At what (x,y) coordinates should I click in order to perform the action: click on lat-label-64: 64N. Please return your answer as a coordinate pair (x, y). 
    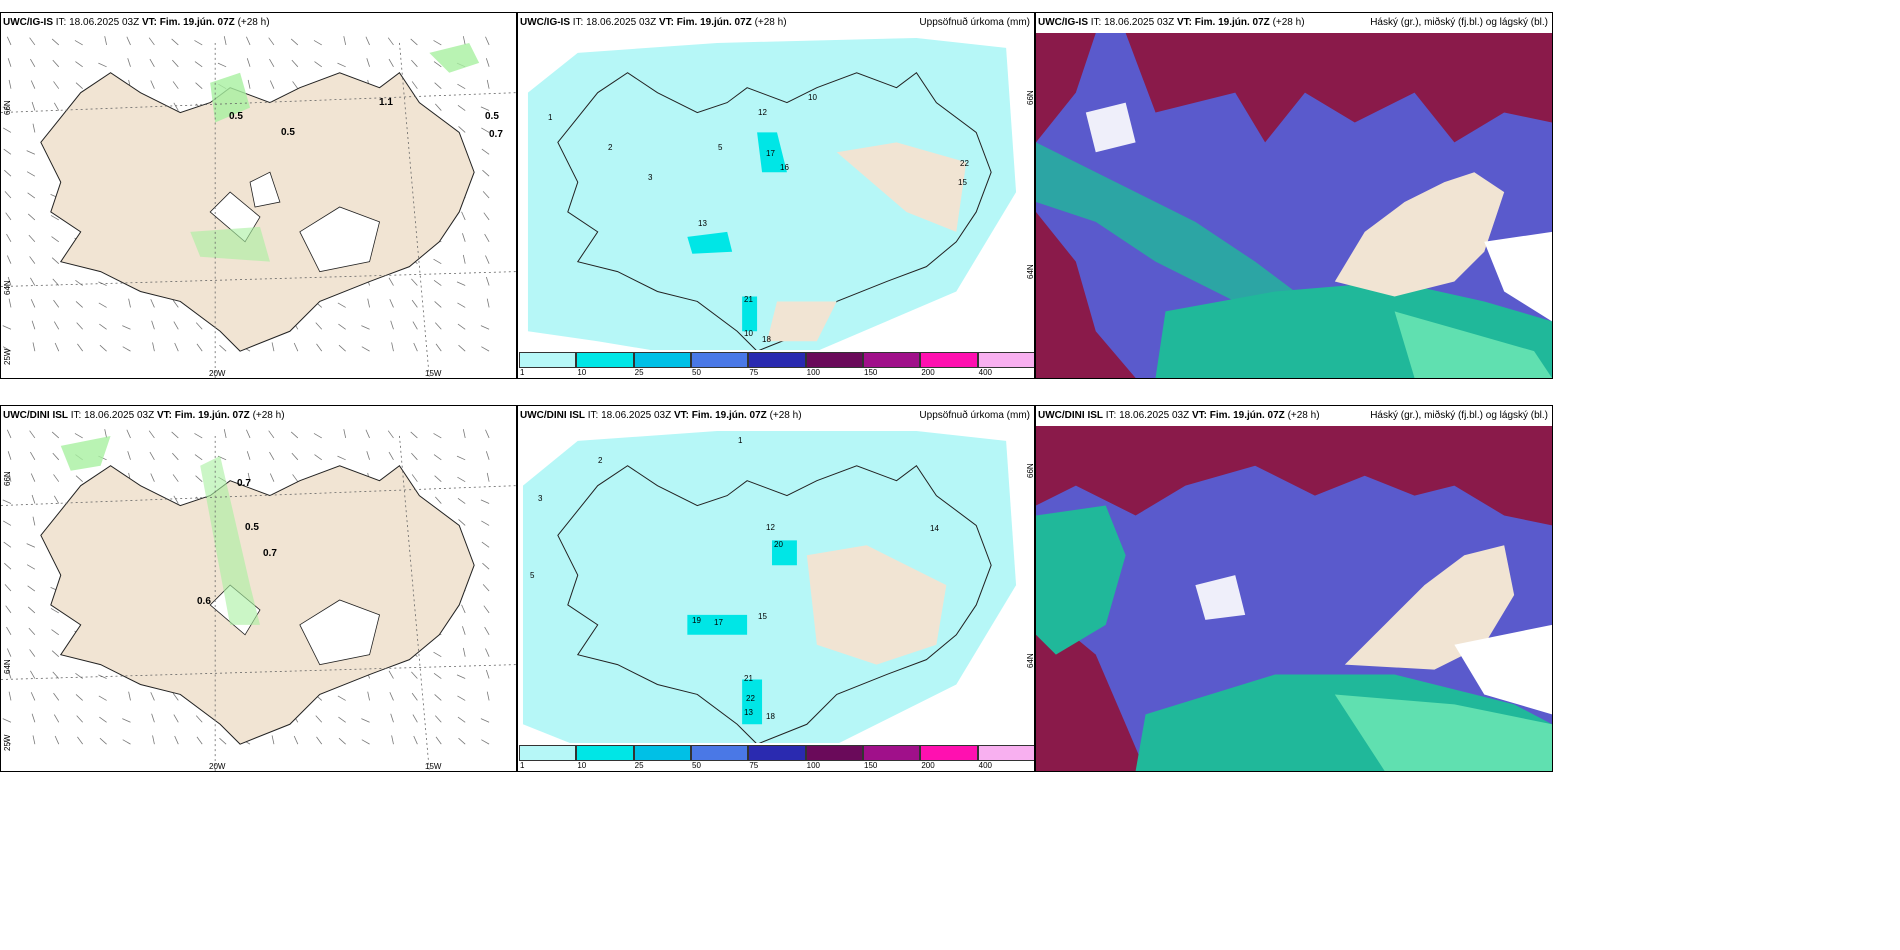
    Looking at the image, I should click on (7, 666).